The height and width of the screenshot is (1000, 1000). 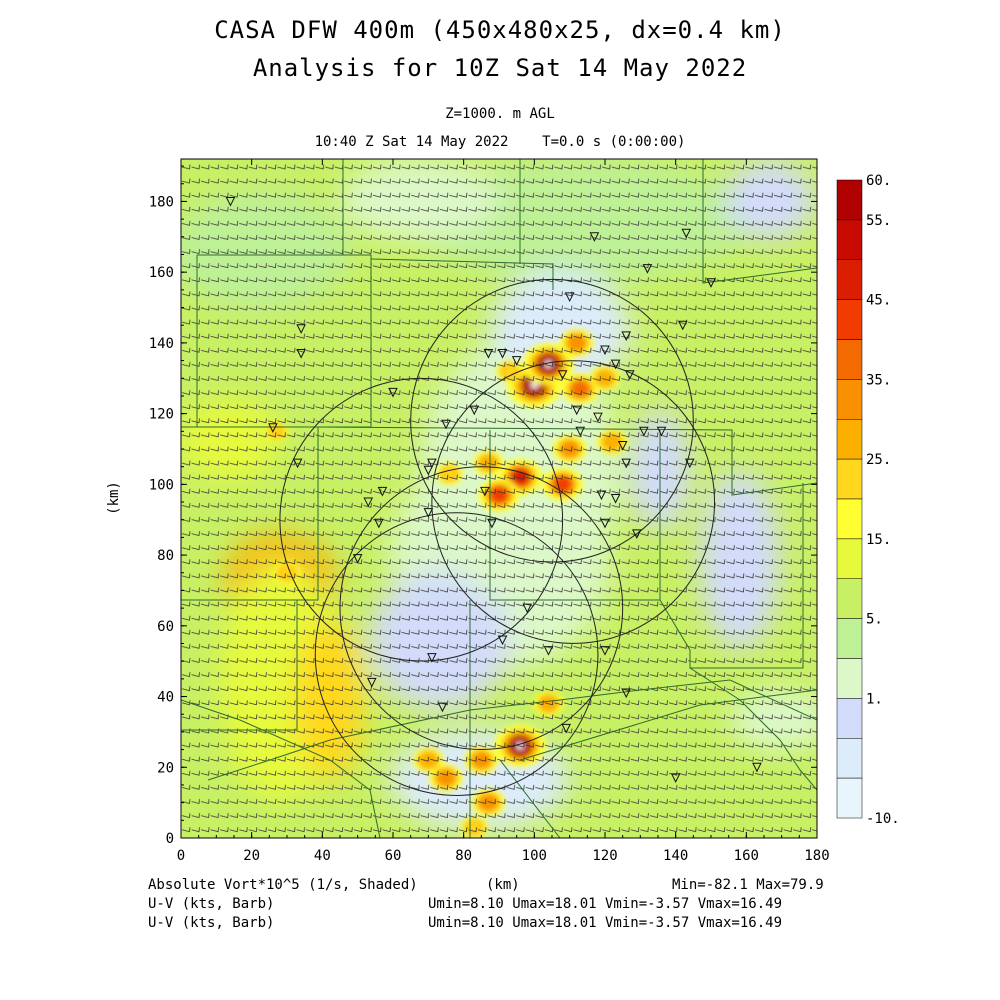 I want to click on y-tick-label: 20, so click(x=165, y=768).